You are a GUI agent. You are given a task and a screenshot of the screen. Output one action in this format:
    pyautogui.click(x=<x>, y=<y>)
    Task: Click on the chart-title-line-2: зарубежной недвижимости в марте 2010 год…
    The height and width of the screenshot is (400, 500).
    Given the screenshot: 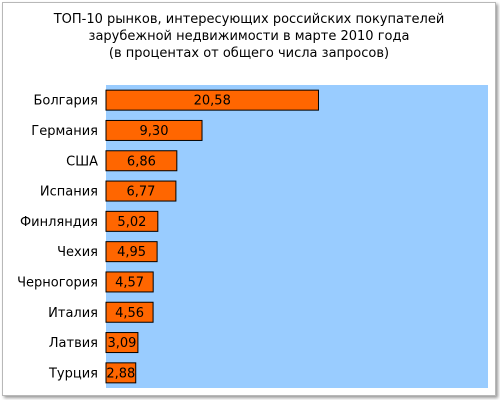 What is the action you would take?
    pyautogui.click(x=249, y=36)
    